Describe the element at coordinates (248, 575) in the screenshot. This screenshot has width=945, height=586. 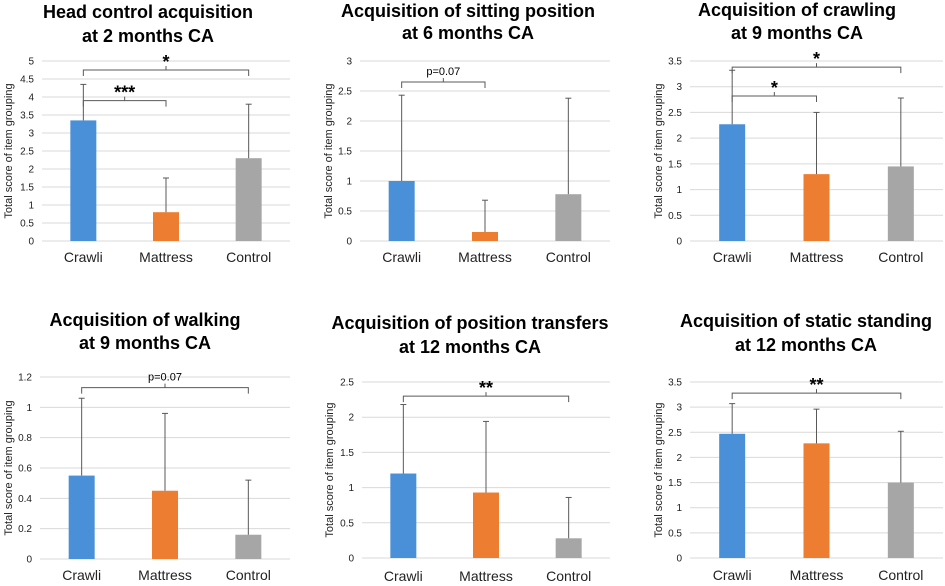
I see `chart-4-category-label-control: Control` at that location.